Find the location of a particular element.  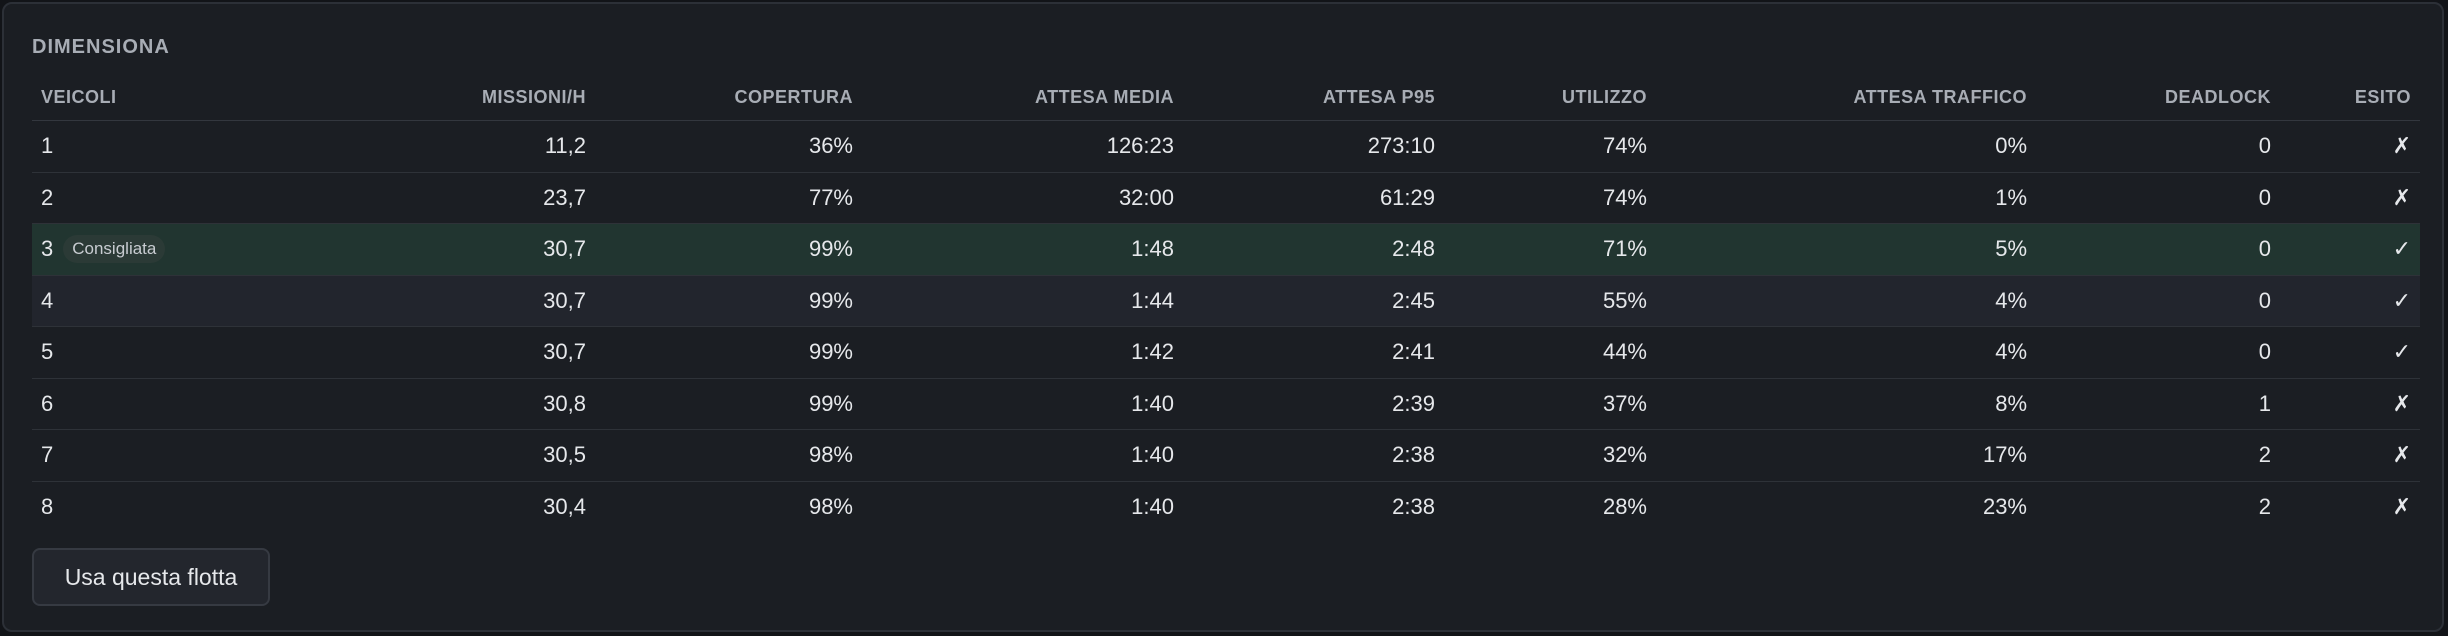

cell-text: 30,7 is located at coordinates (564, 249).